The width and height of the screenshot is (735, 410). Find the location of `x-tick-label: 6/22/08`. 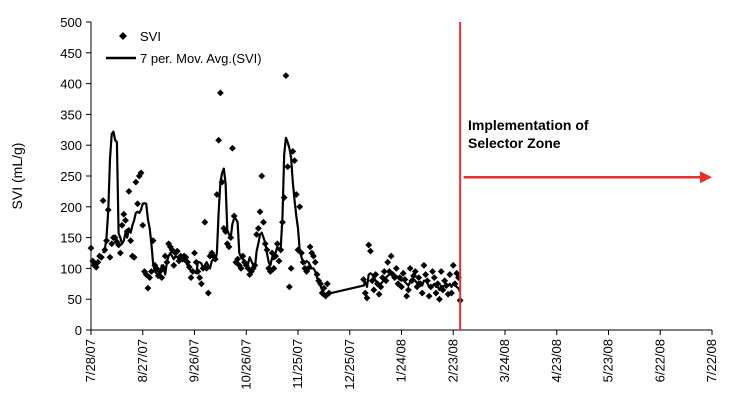

x-tick-label: 6/22/08 is located at coordinates (659, 360).